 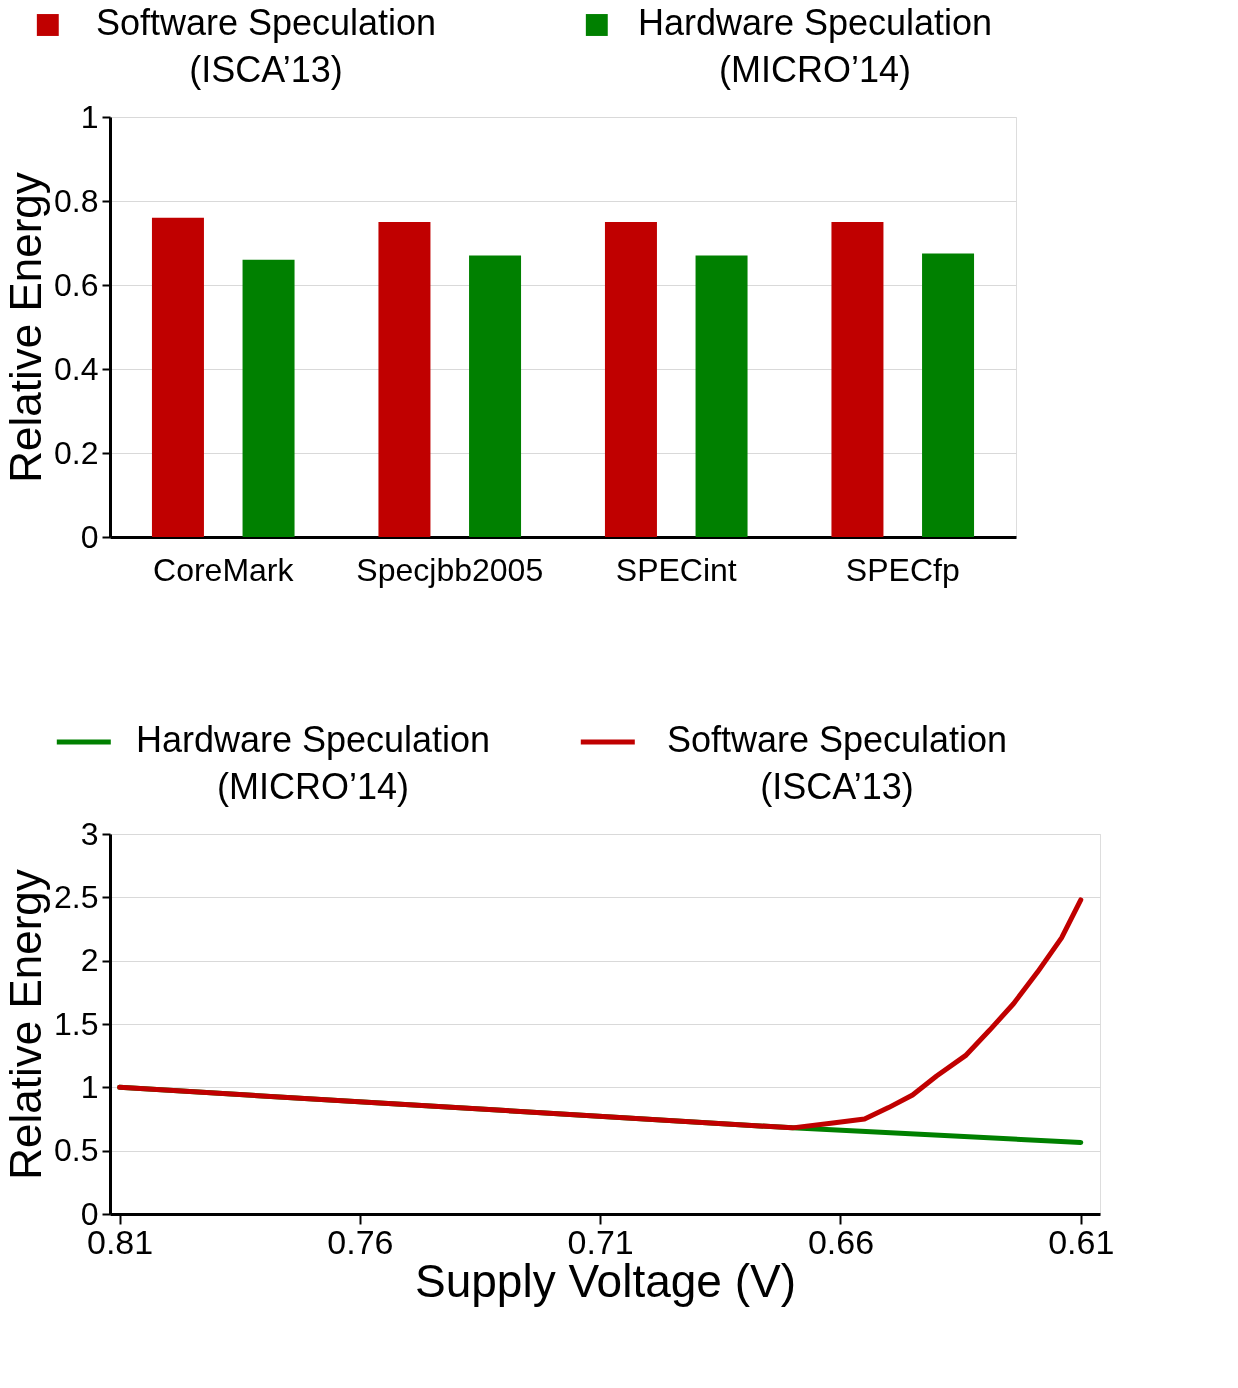 What do you see at coordinates (1081, 1241) in the screenshot?
I see `x-tick-label: 0.61` at bounding box center [1081, 1241].